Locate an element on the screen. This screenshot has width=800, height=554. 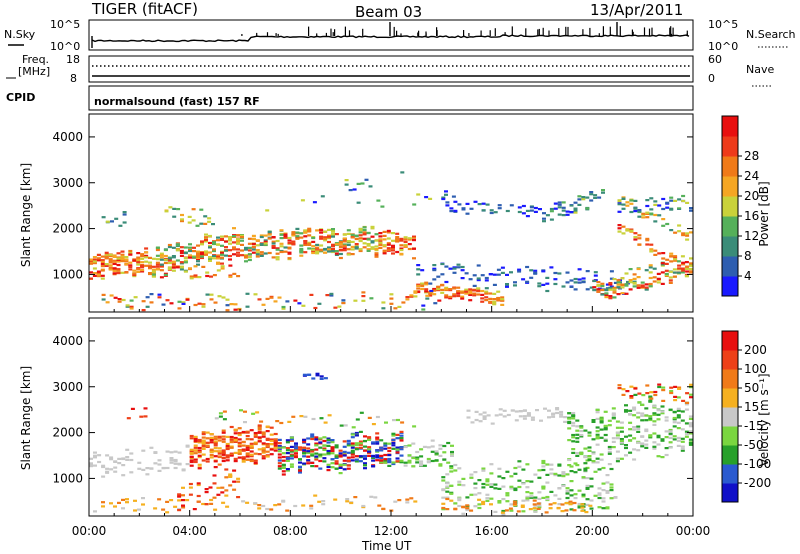
colorbar-tick-label: 100 is located at coordinates (755, 369).